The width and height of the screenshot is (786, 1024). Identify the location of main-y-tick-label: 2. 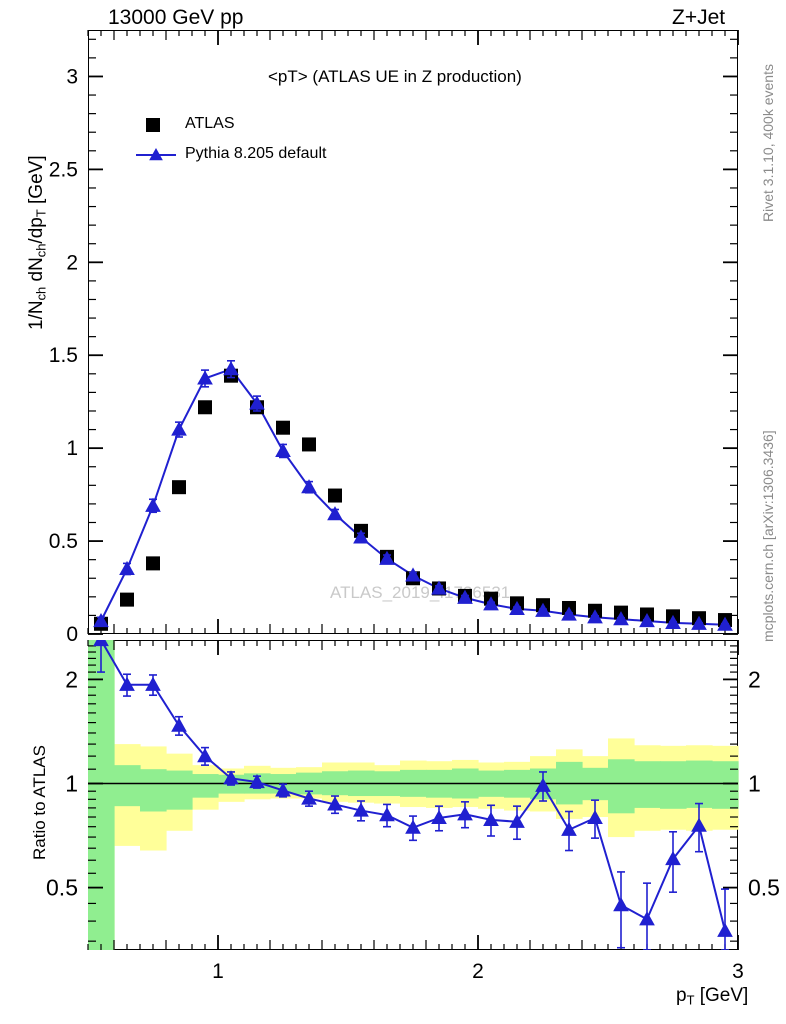
(72, 262).